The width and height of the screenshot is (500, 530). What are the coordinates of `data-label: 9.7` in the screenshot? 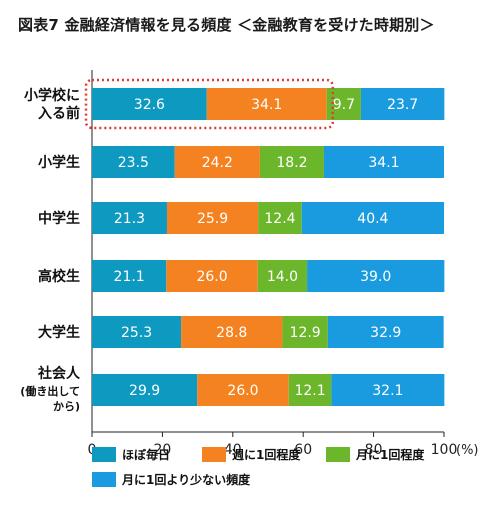 It's located at (344, 105).